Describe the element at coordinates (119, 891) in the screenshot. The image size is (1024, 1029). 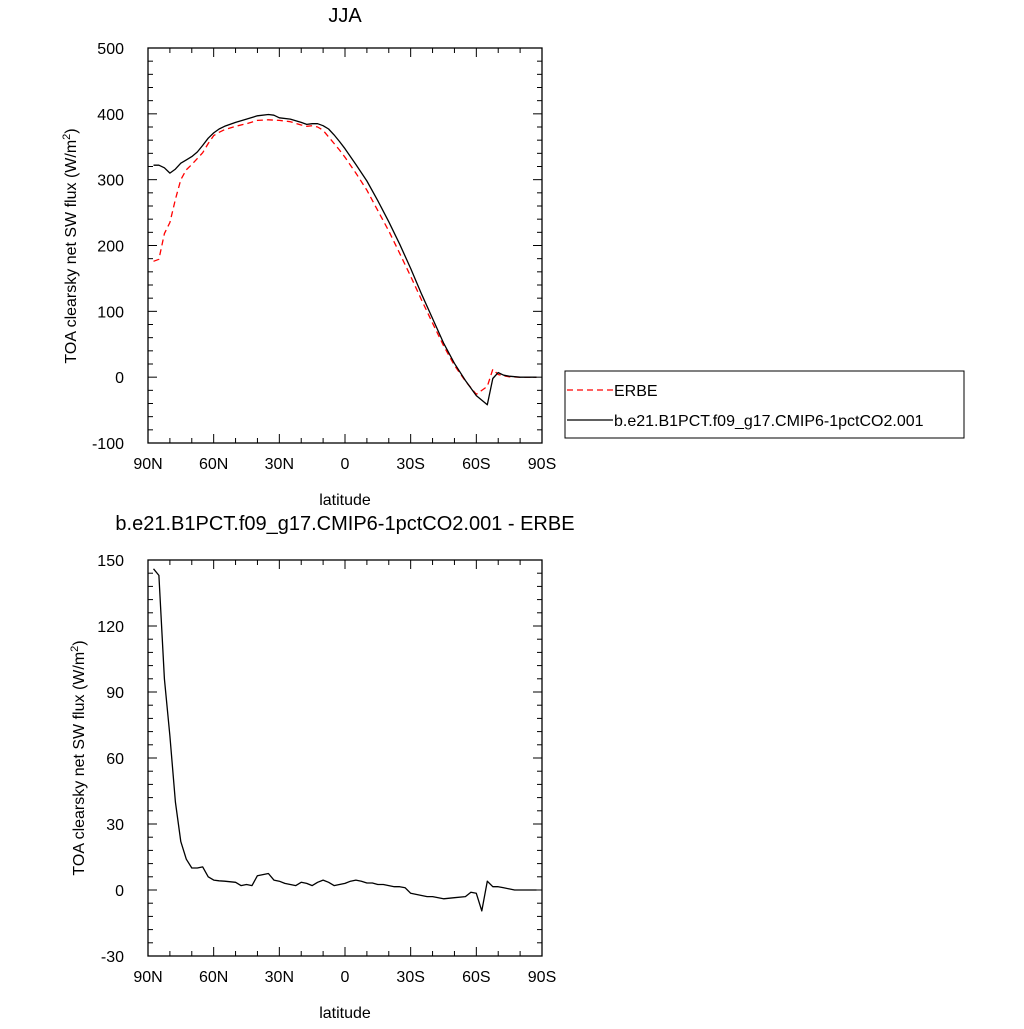
I see `bottom-y-tick-label: 0` at that location.